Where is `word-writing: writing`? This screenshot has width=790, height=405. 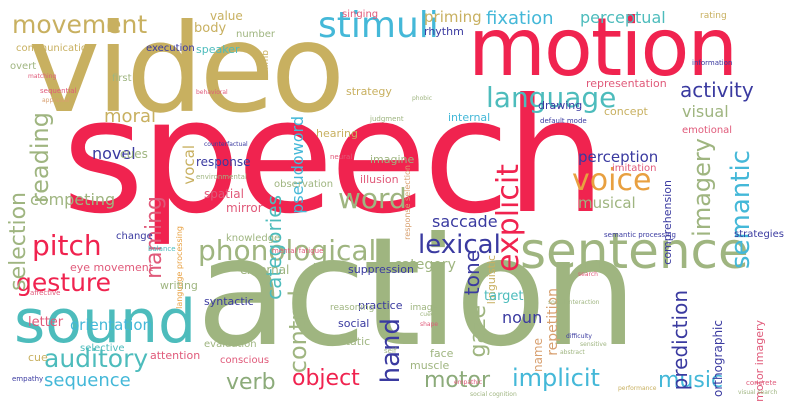 word-writing: writing is located at coordinates (179, 285).